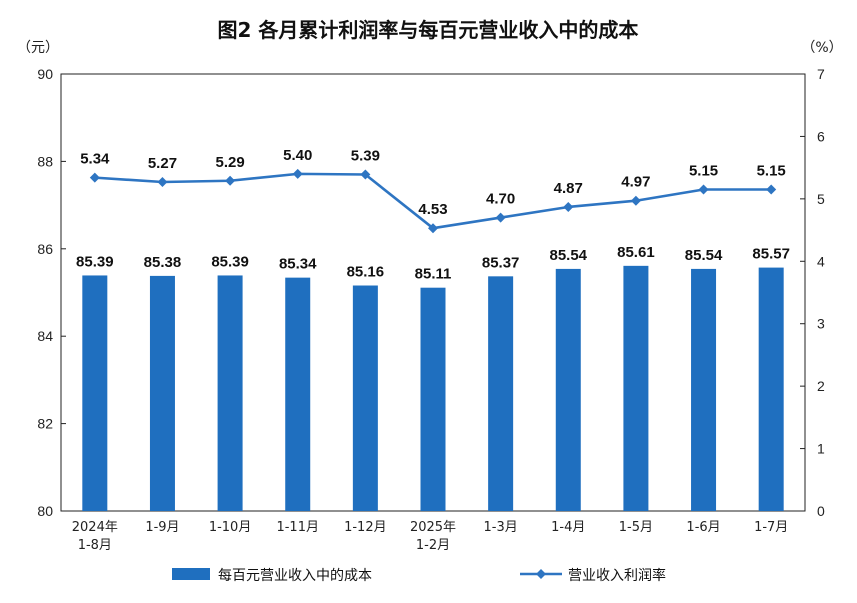 This screenshot has width=857, height=603. What do you see at coordinates (297, 155) in the screenshot?
I see `line-value-label: 5.40` at bounding box center [297, 155].